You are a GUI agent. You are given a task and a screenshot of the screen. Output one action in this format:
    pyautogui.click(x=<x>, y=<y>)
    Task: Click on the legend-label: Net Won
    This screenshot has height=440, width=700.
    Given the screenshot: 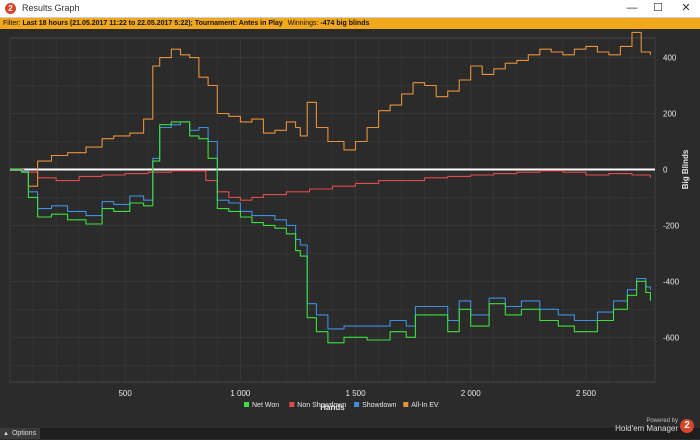 What is the action you would take?
    pyautogui.click(x=265, y=405)
    